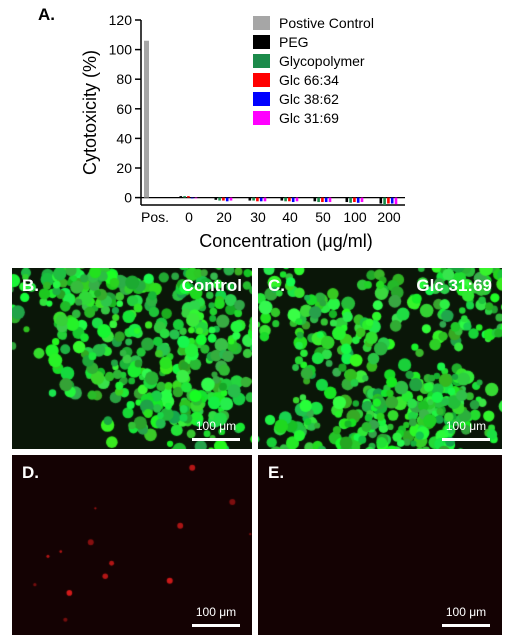  What do you see at coordinates (90, 112) in the screenshot?
I see `y-axis-label: Cytotoxicity (%)` at bounding box center [90, 112].